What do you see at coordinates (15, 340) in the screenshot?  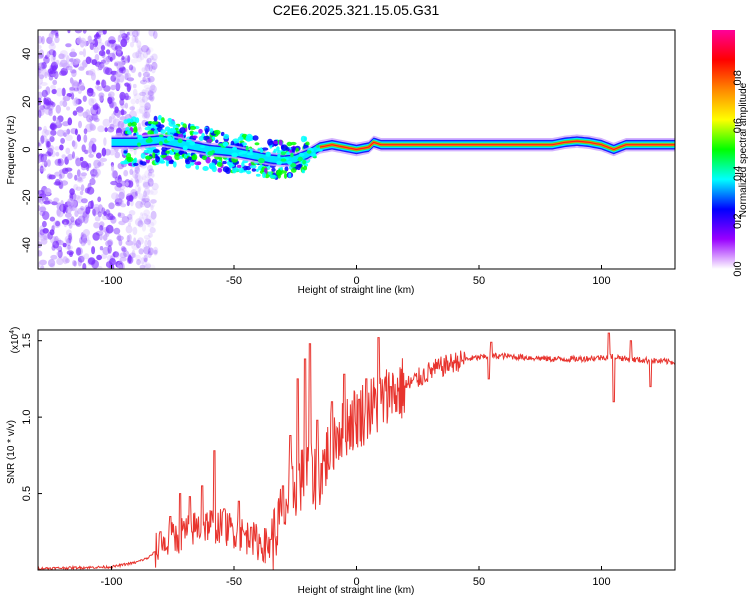 I see `snr-scale-label: (x104)` at bounding box center [15, 340].